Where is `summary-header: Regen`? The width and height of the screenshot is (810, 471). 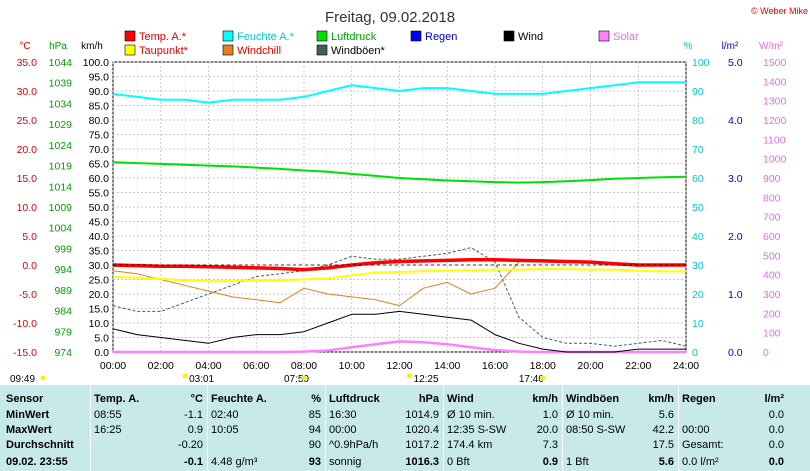
summary-header: Regen is located at coordinates (699, 399).